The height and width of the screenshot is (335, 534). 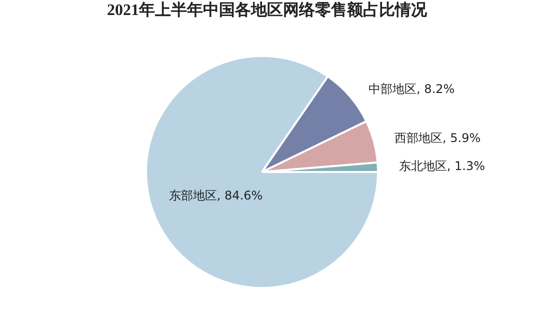 What do you see at coordinates (442, 165) in the screenshot?
I see `slice-label: 东北地区, 1.3%` at bounding box center [442, 165].